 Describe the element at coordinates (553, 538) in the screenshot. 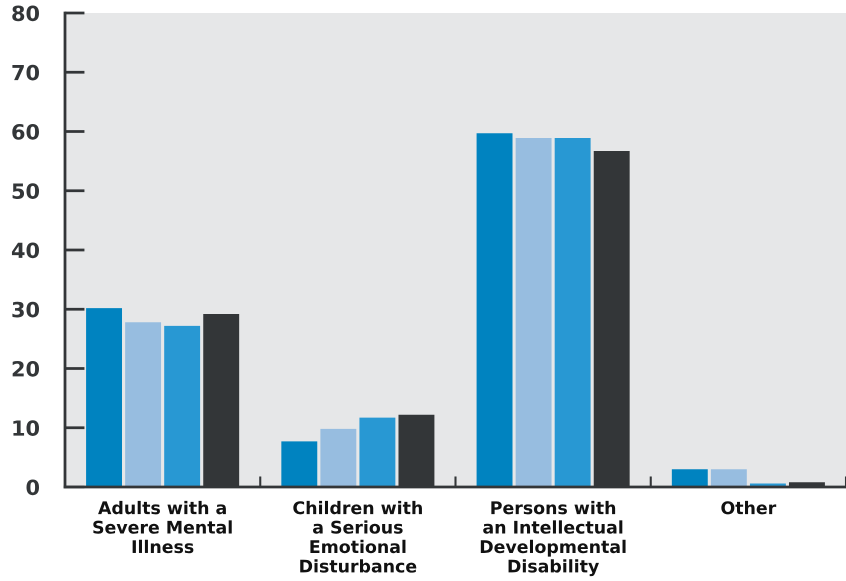

I see `x-tick-label: Persons with an Intellectual Developmental Disability` at that location.